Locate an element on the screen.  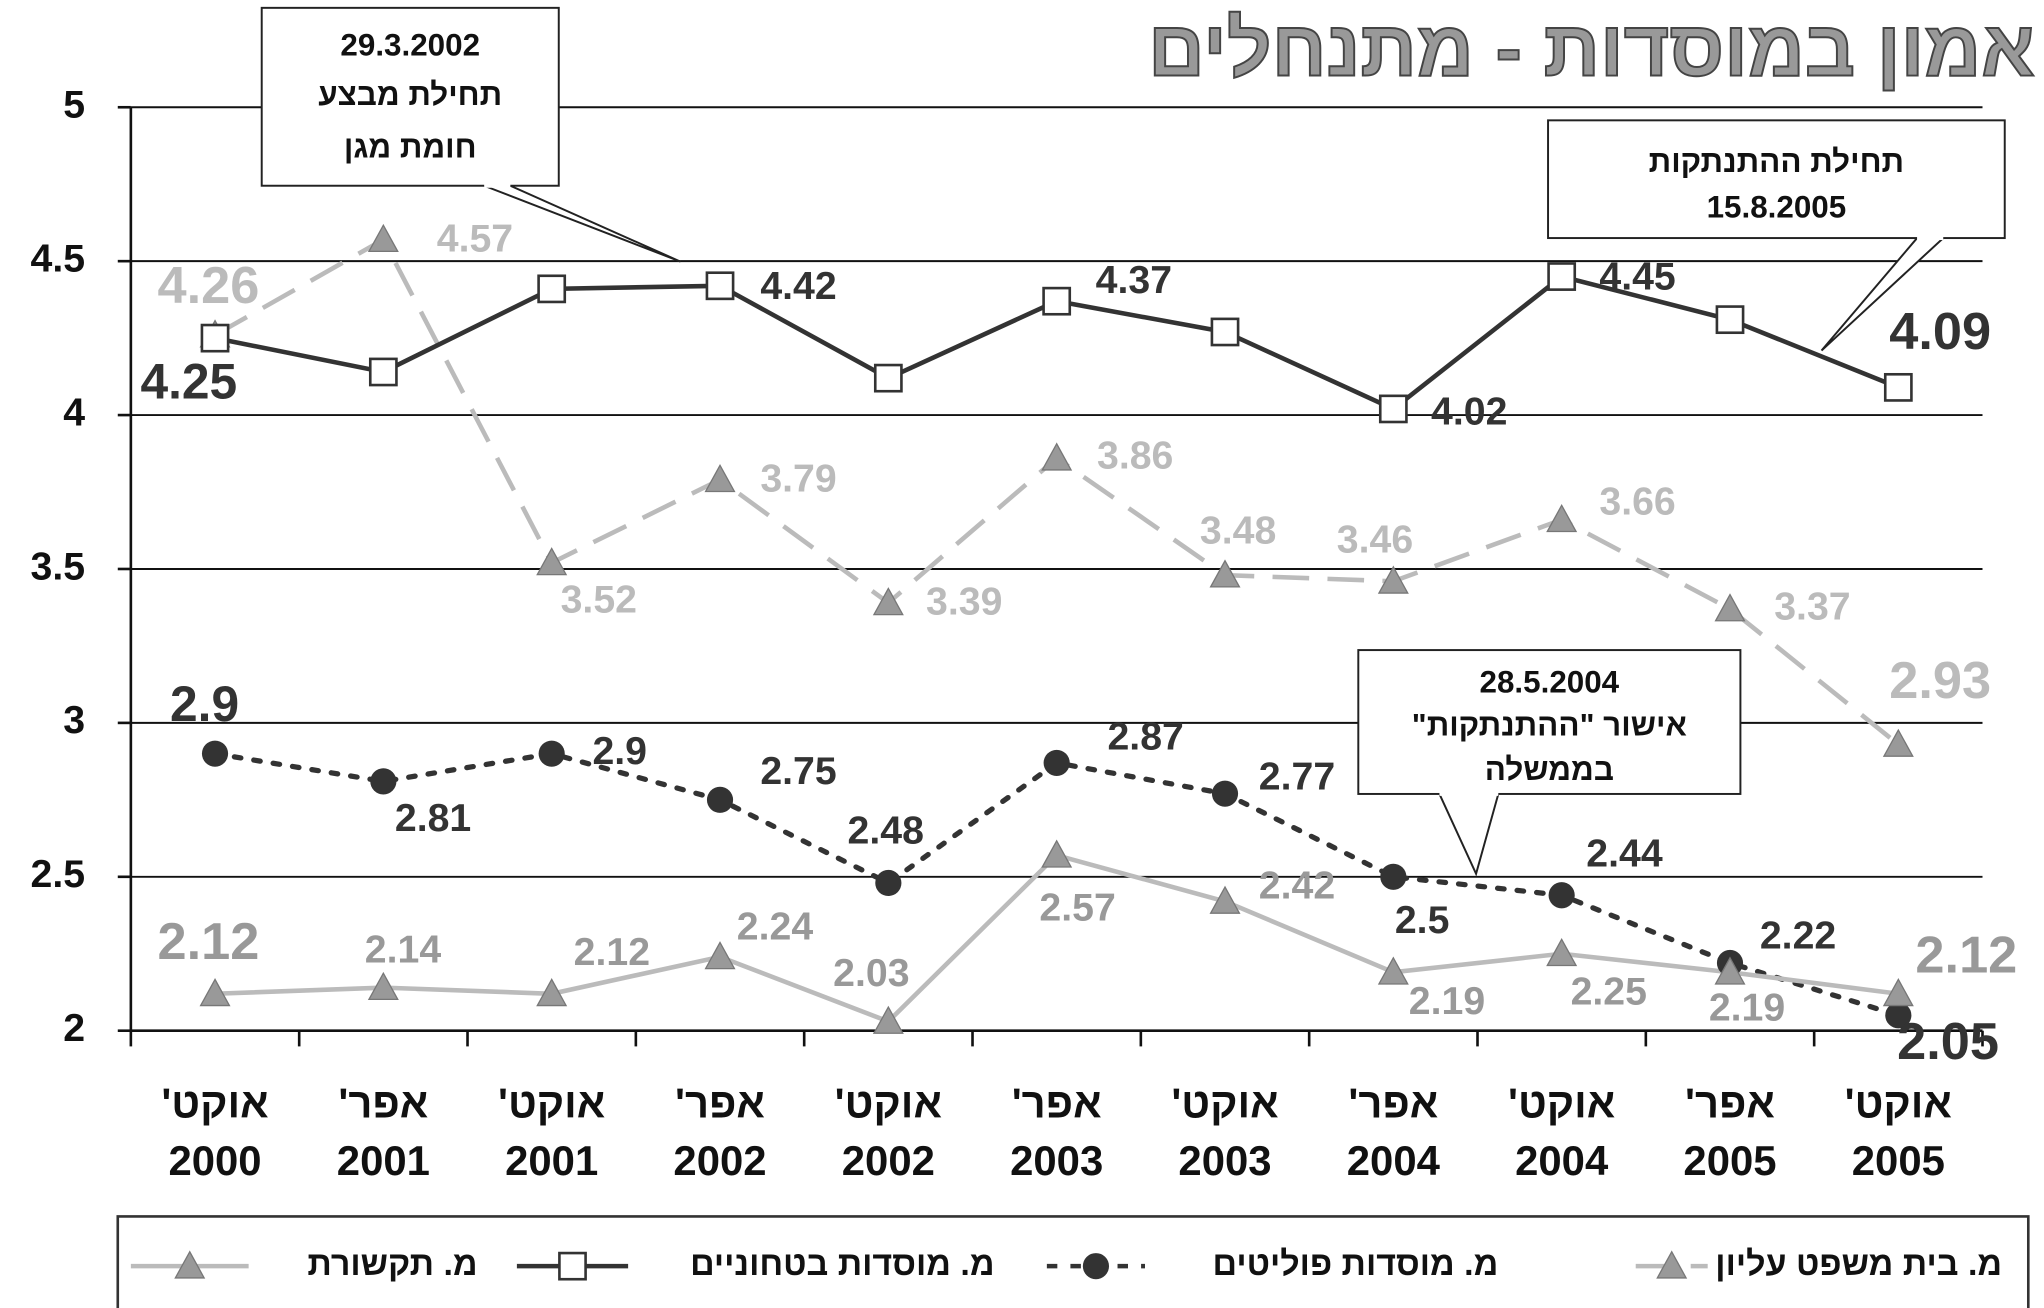
data-label: 2.57 is located at coordinates (1077, 908).